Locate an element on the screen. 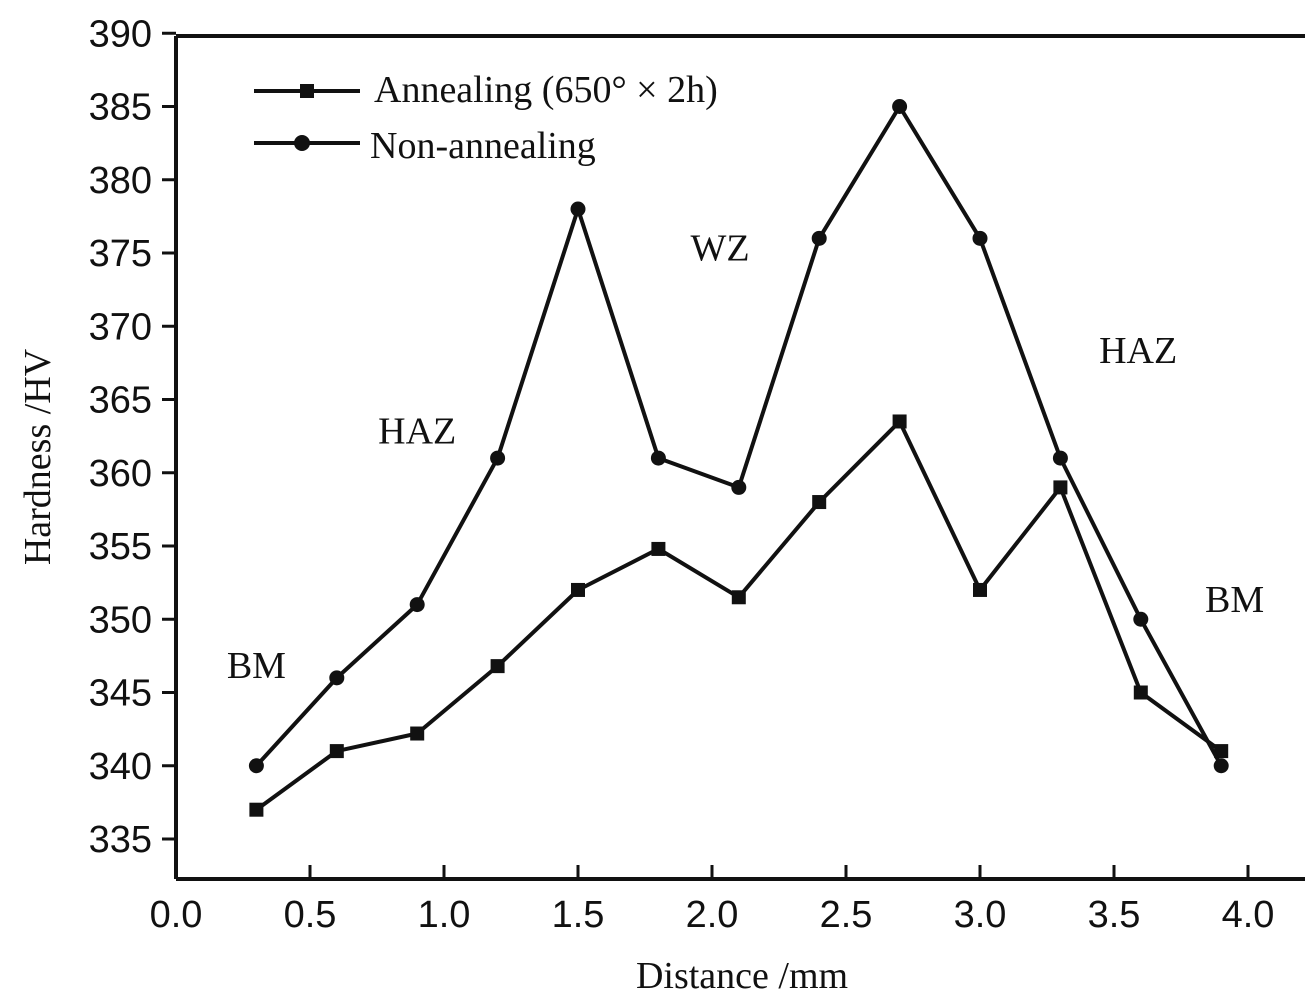  y-tick-label: 370 is located at coordinates (120, 327).